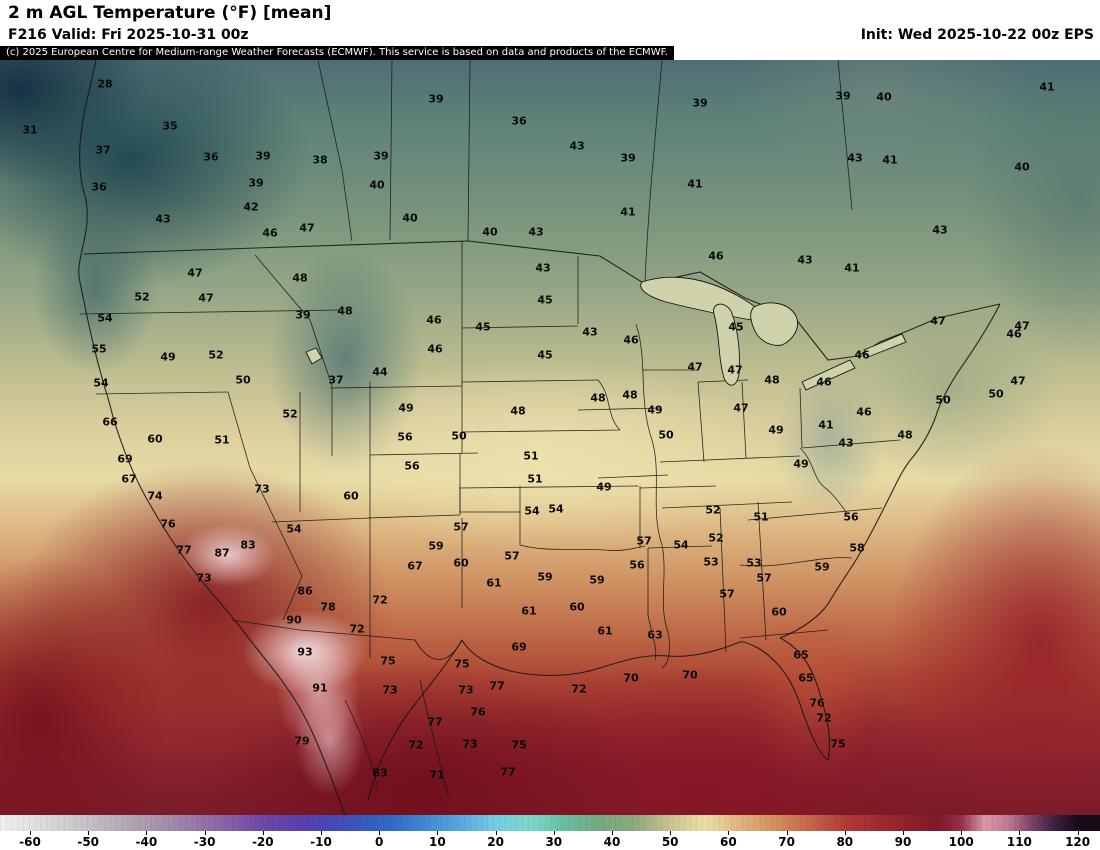  Describe the element at coordinates (437, 842) in the screenshot. I see `colorbar-tick-label: 10` at that location.